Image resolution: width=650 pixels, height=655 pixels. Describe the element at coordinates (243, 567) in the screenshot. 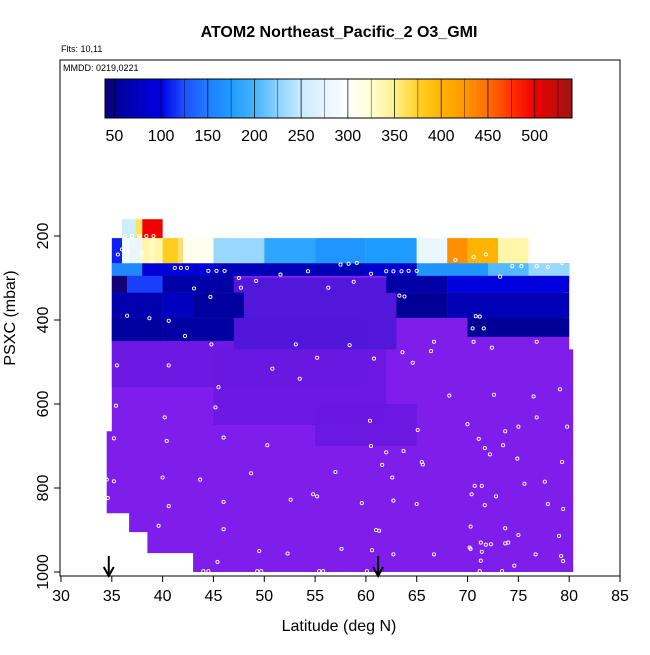

I see `flight-arrows` at that location.